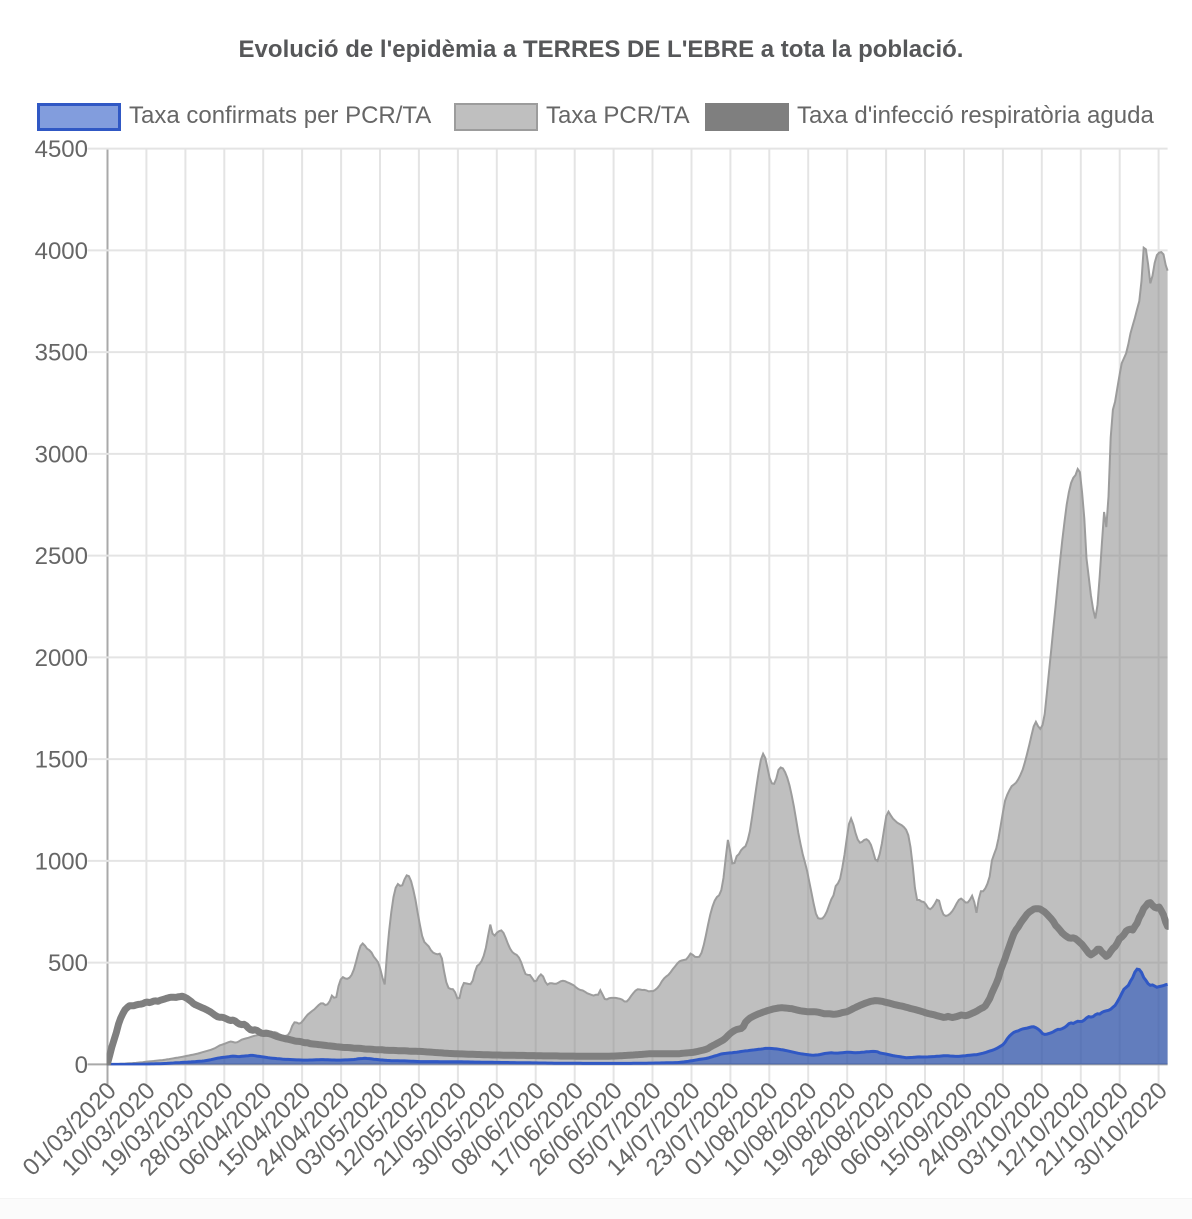  Describe the element at coordinates (68, 963) in the screenshot. I see `svg-text: 500` at that location.